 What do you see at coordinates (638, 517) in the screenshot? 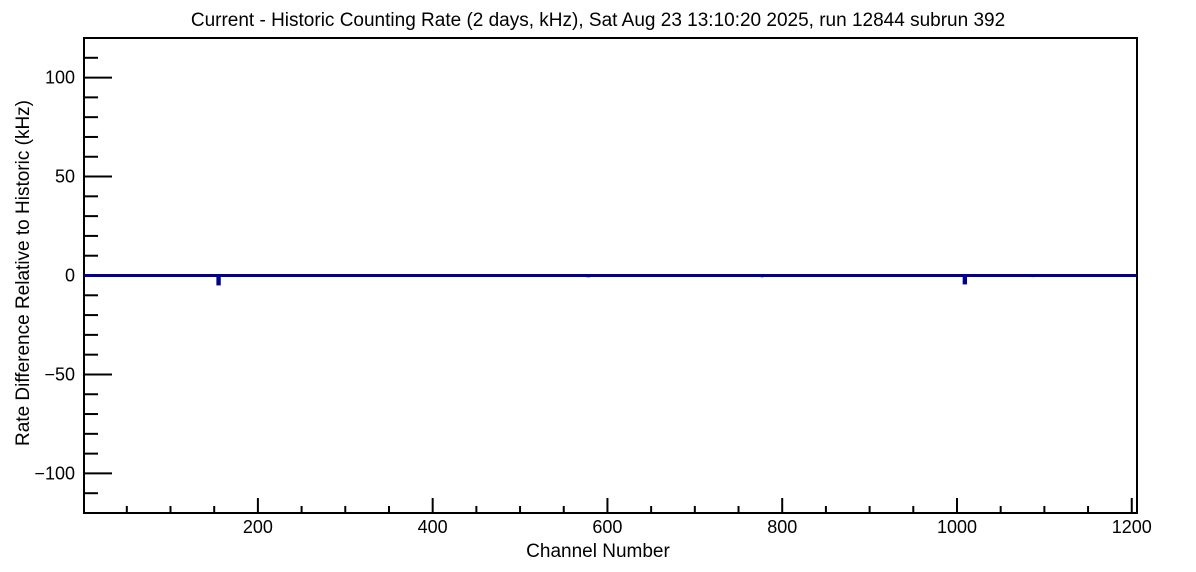
I see `x-axis-ticks: 200 400 600 800 1000 1200` at bounding box center [638, 517].